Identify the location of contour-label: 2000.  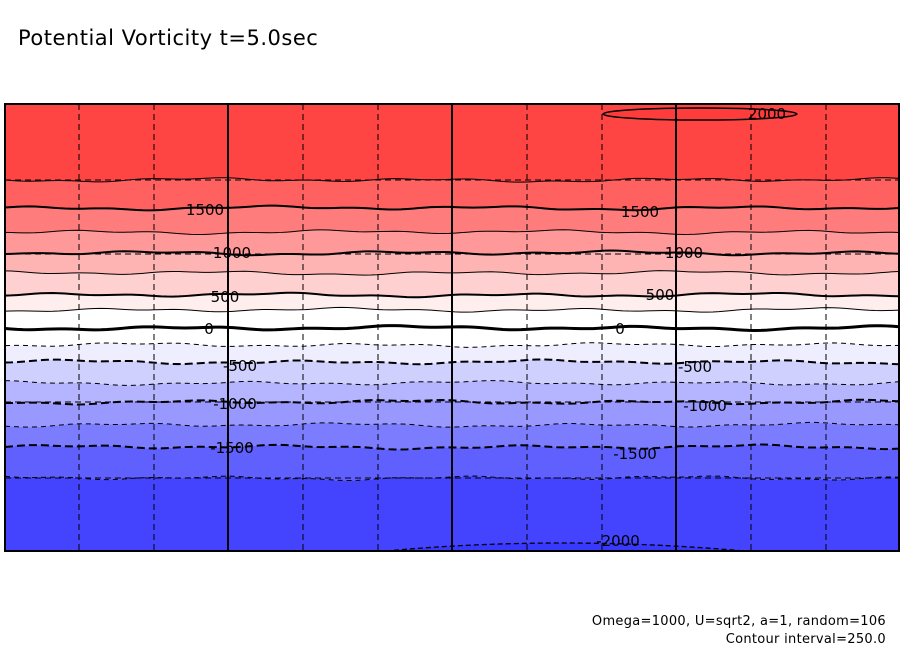
(767, 114).